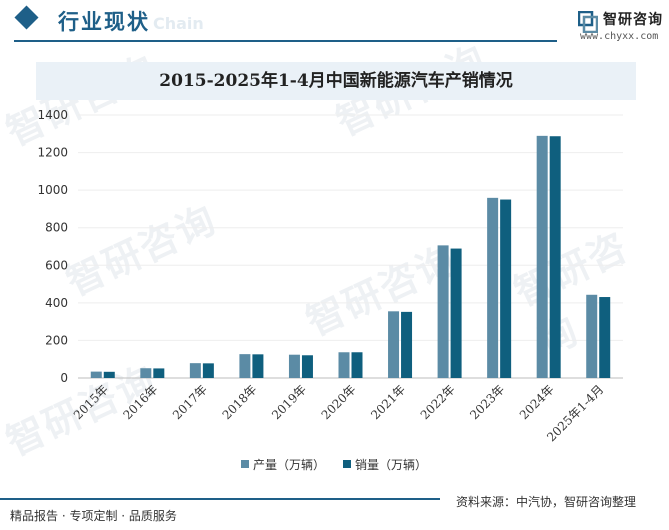  I want to click on y-tick-label: 400, so click(56, 303).